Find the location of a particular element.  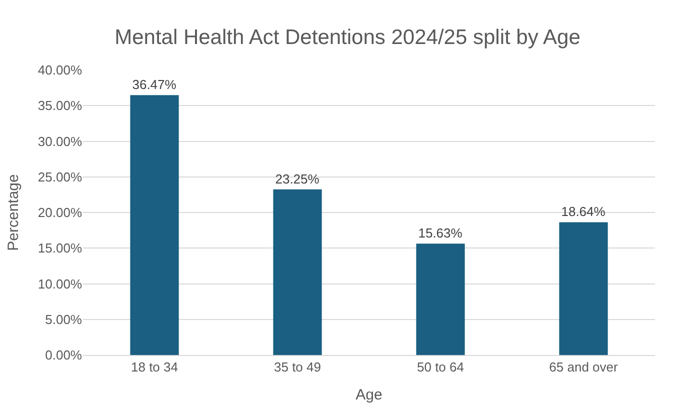

data-label: 15.63% is located at coordinates (440, 233).